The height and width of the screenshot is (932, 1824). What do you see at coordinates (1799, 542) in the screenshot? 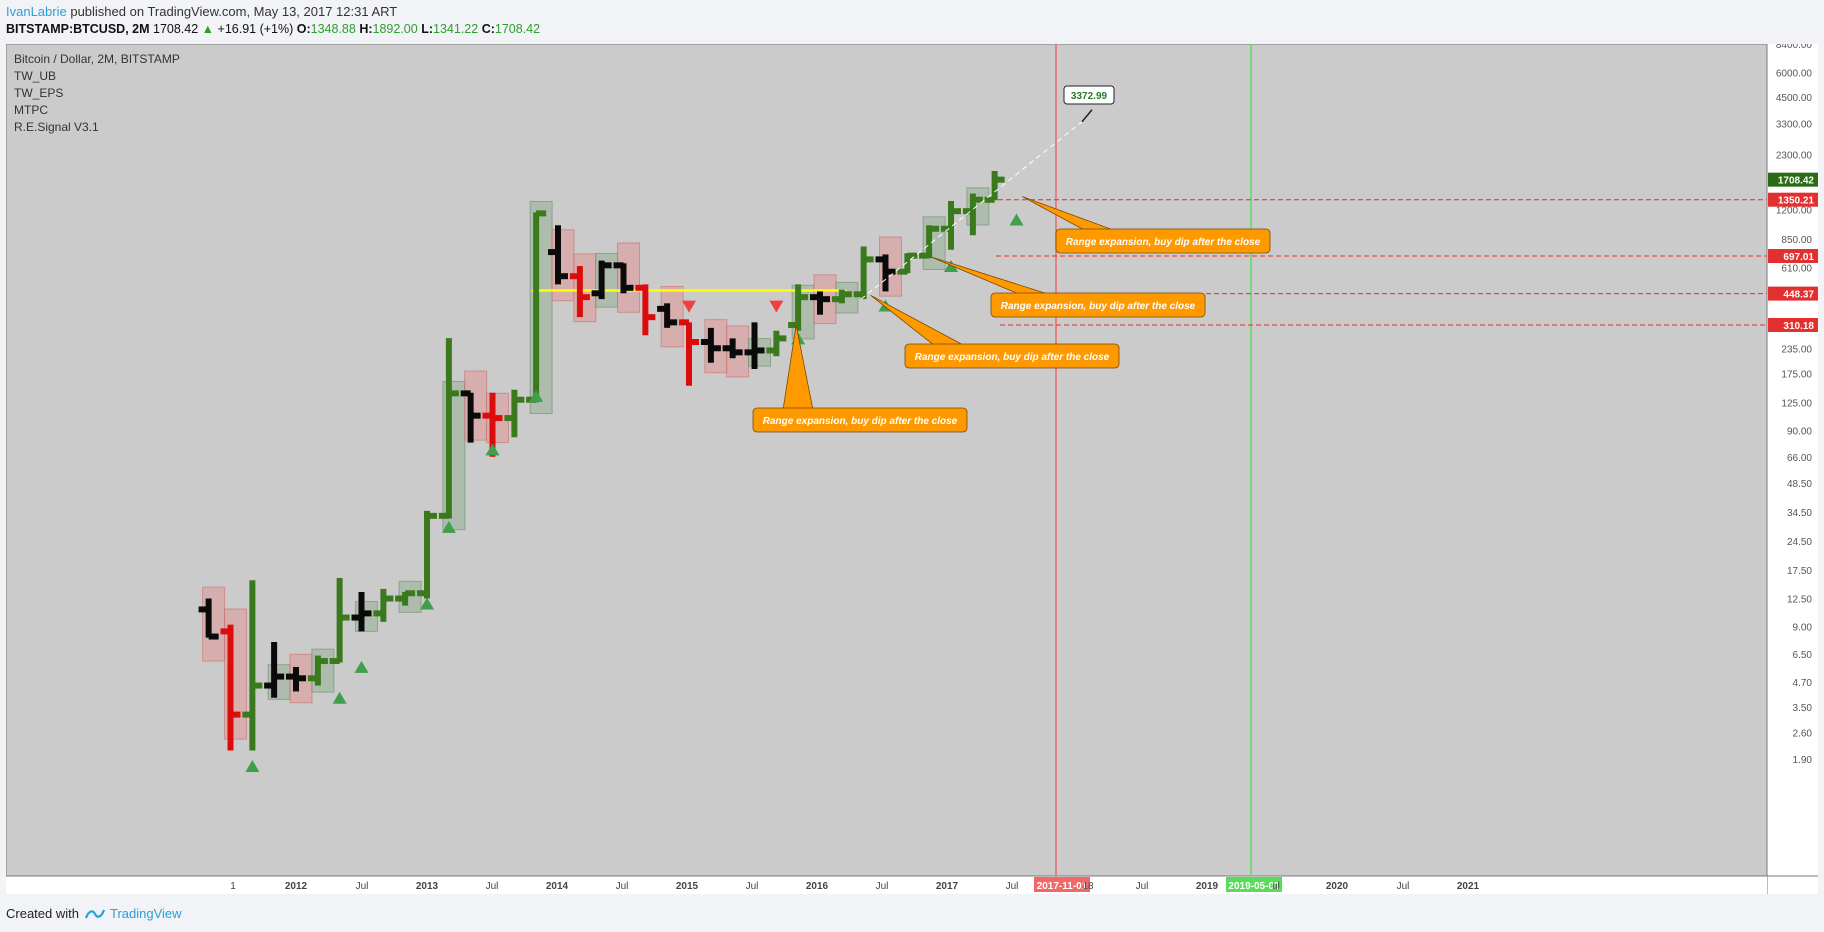
I see `y-tick-label: 24.50` at bounding box center [1799, 542].